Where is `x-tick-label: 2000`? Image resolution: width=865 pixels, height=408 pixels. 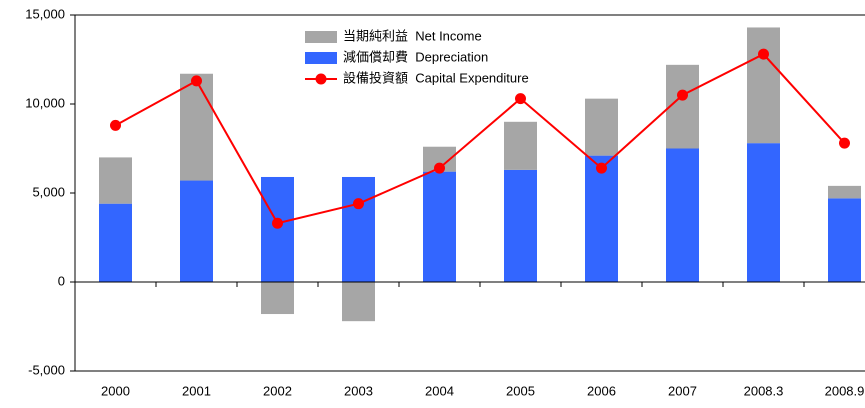 x-tick-label: 2000 is located at coordinates (115, 390).